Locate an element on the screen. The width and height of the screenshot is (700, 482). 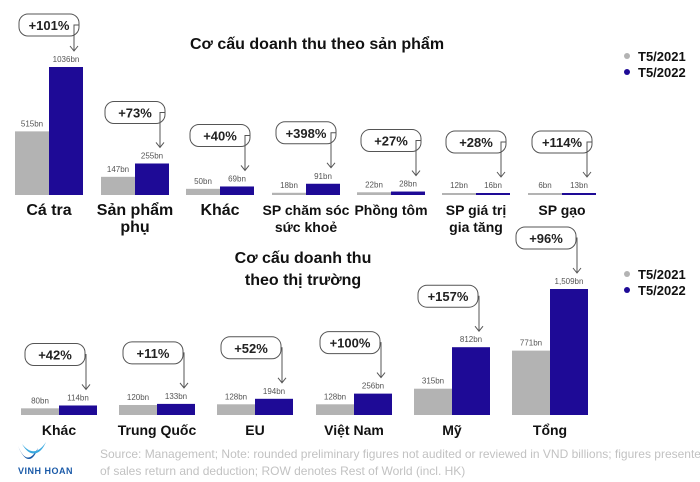
category-label: sức khoẻ is located at coordinates (306, 227).